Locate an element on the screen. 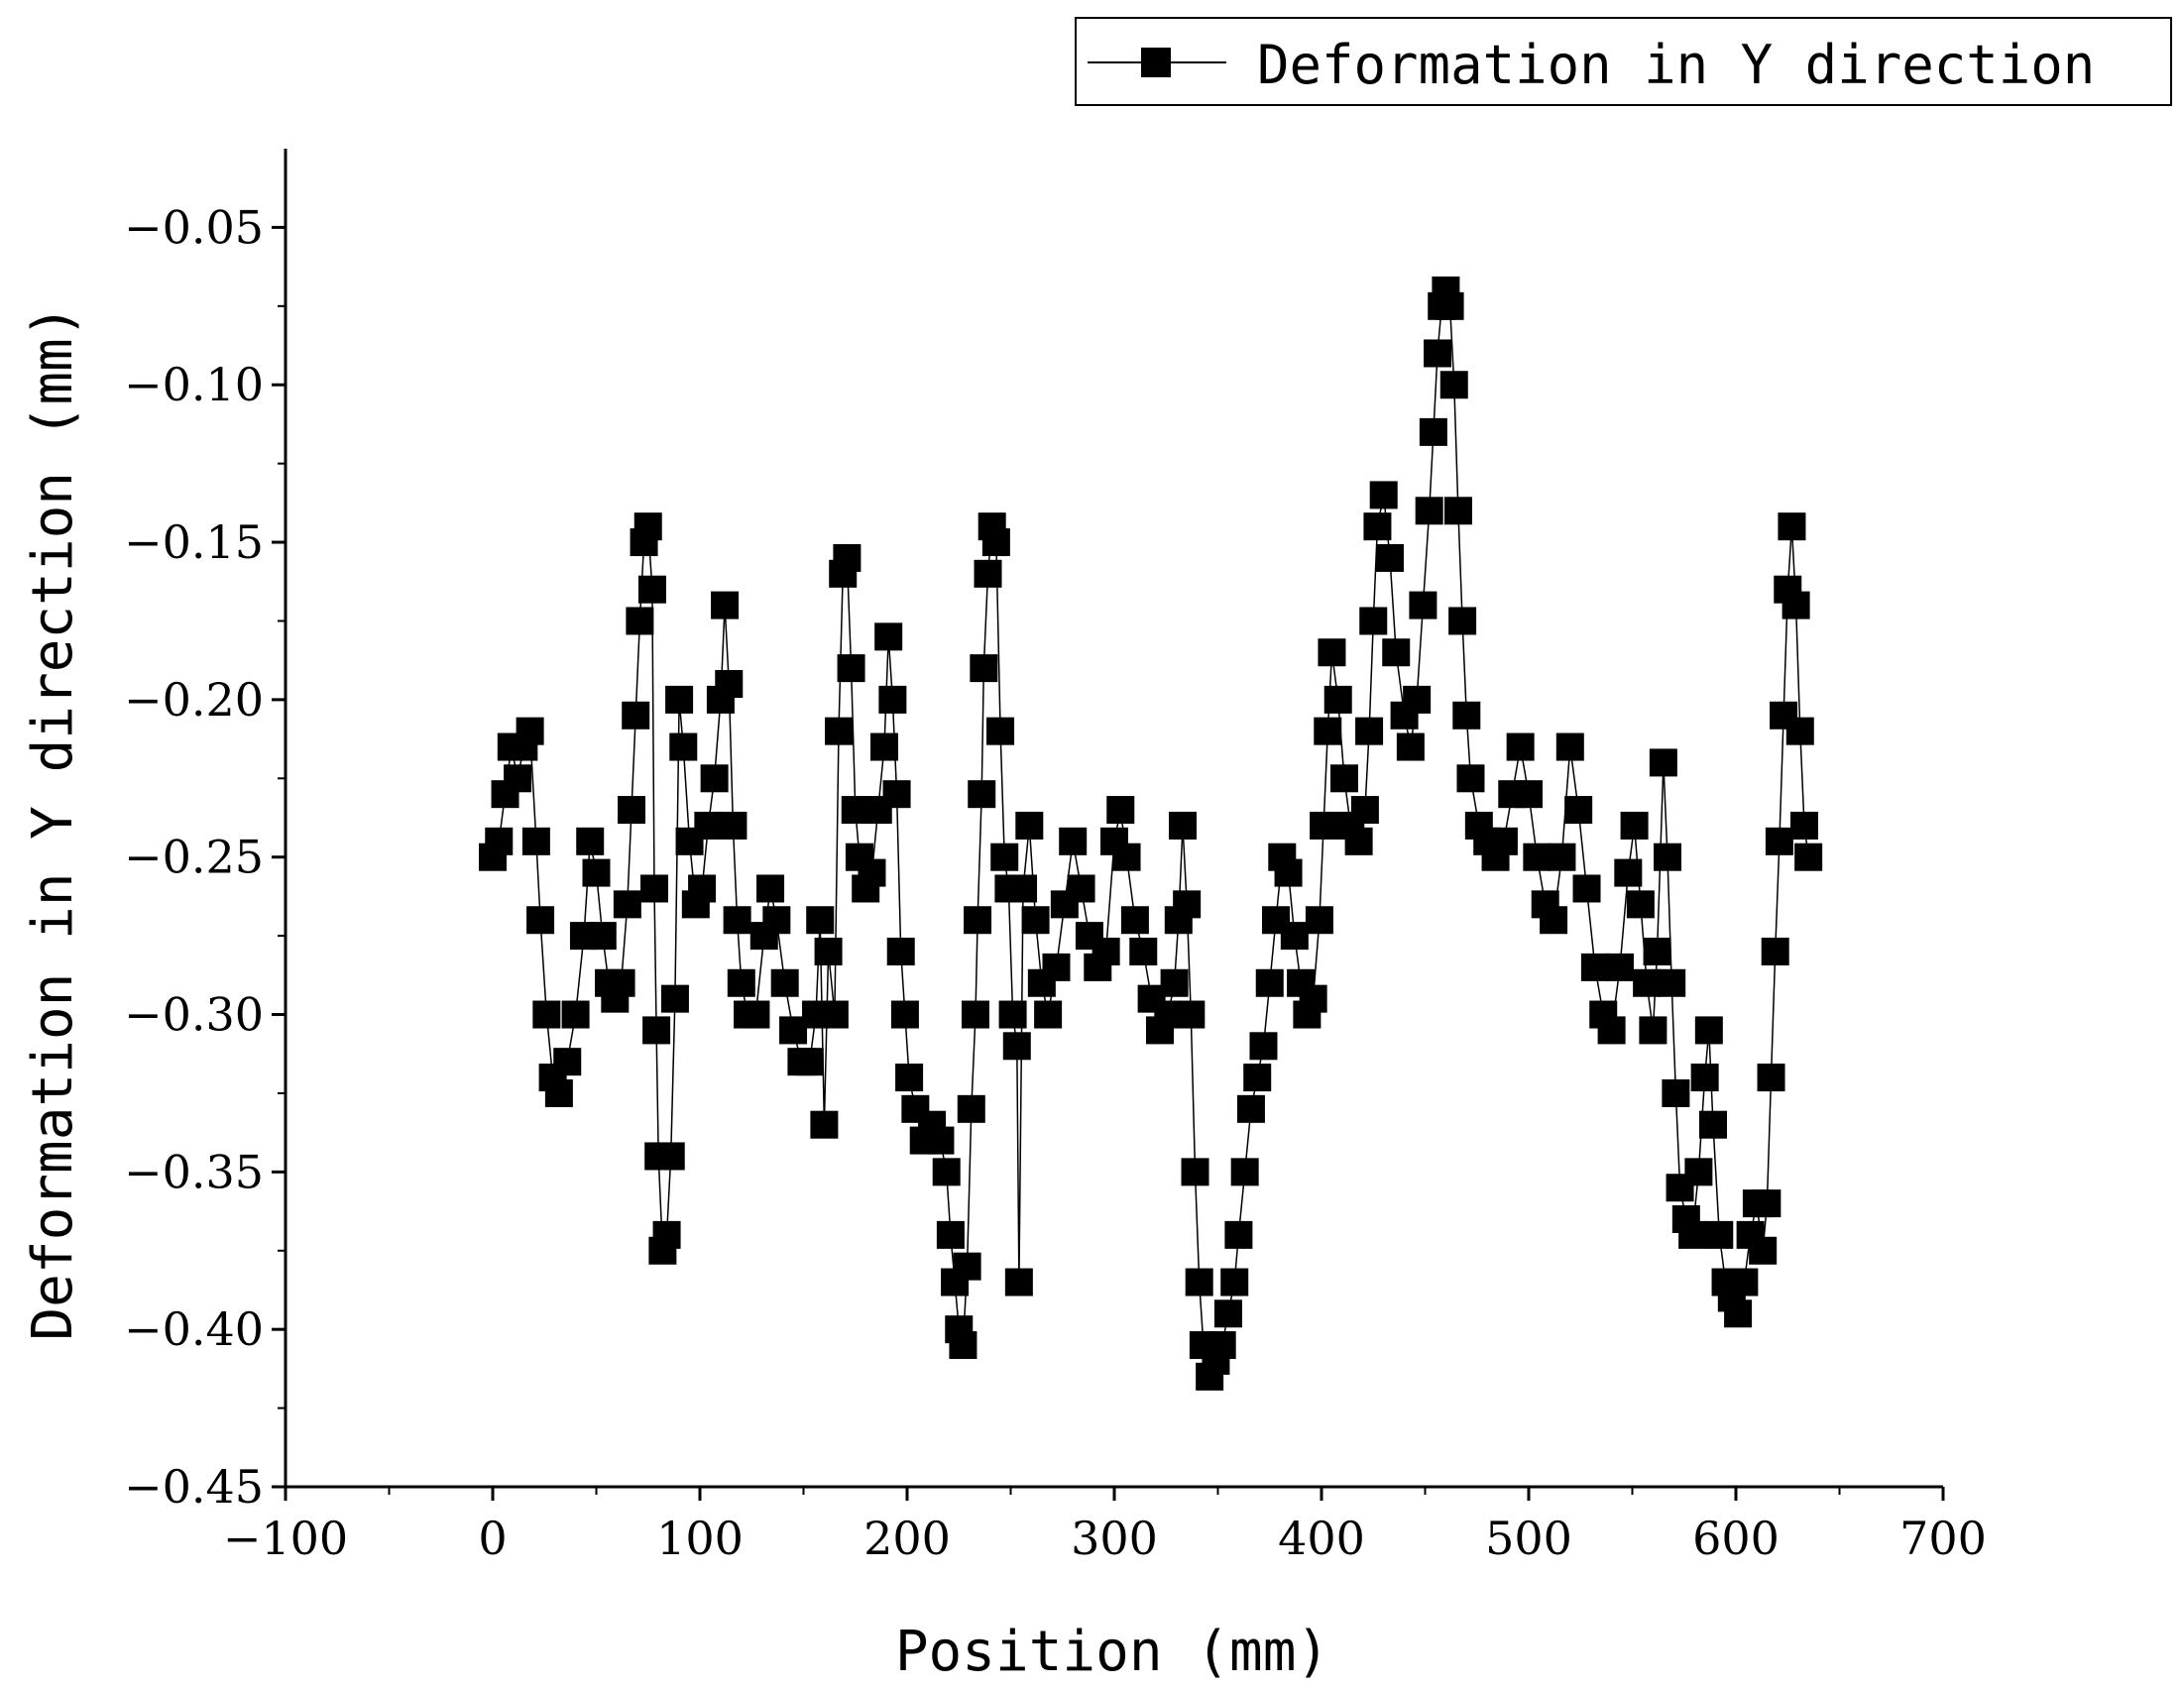  legend: Deformation in Y direction is located at coordinates (1623, 61).